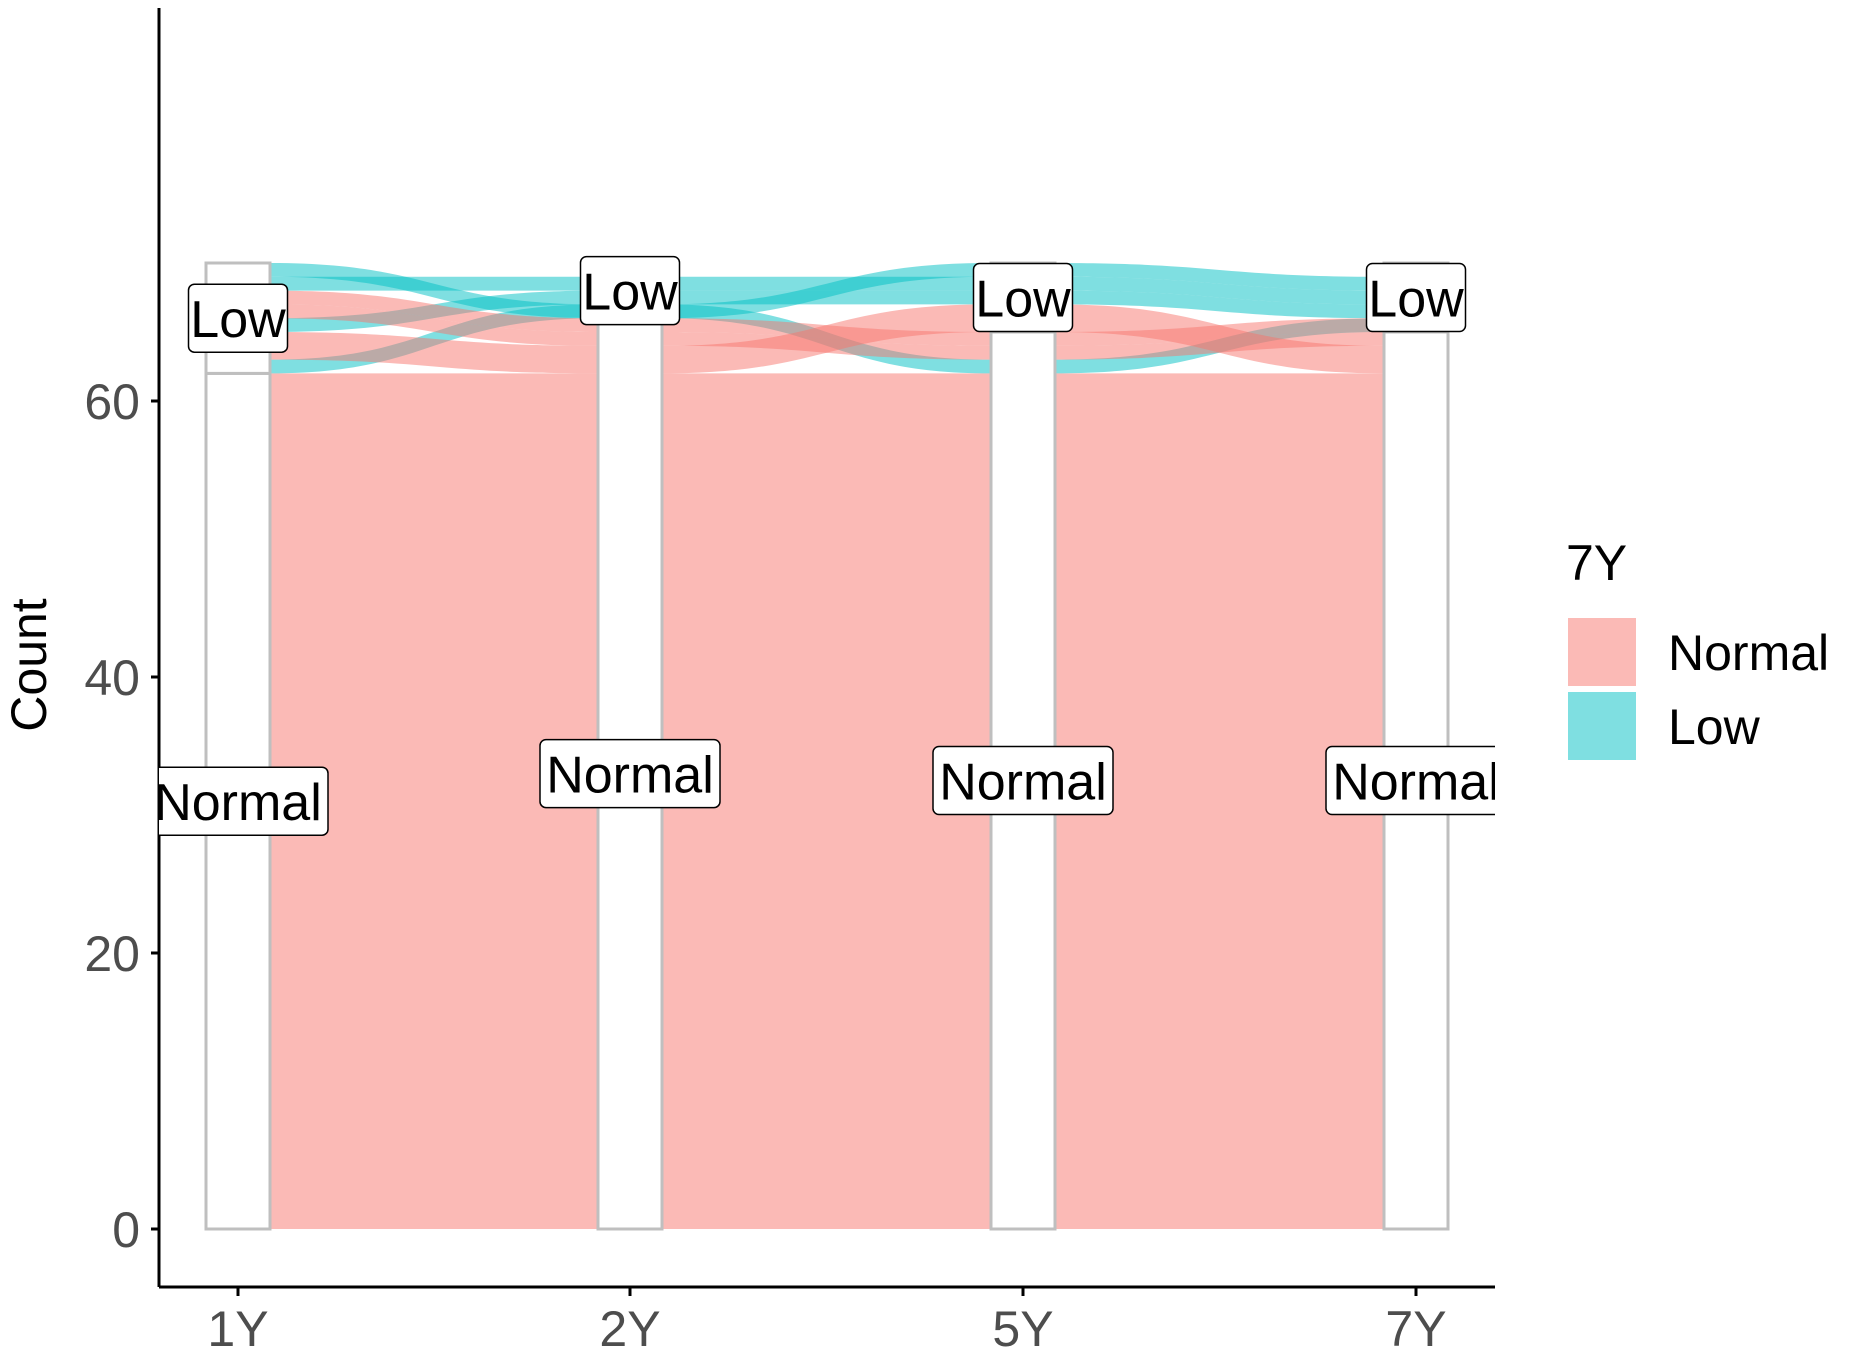  Describe the element at coordinates (126, 1230) in the screenshot. I see `y-tick-label: 0` at that location.